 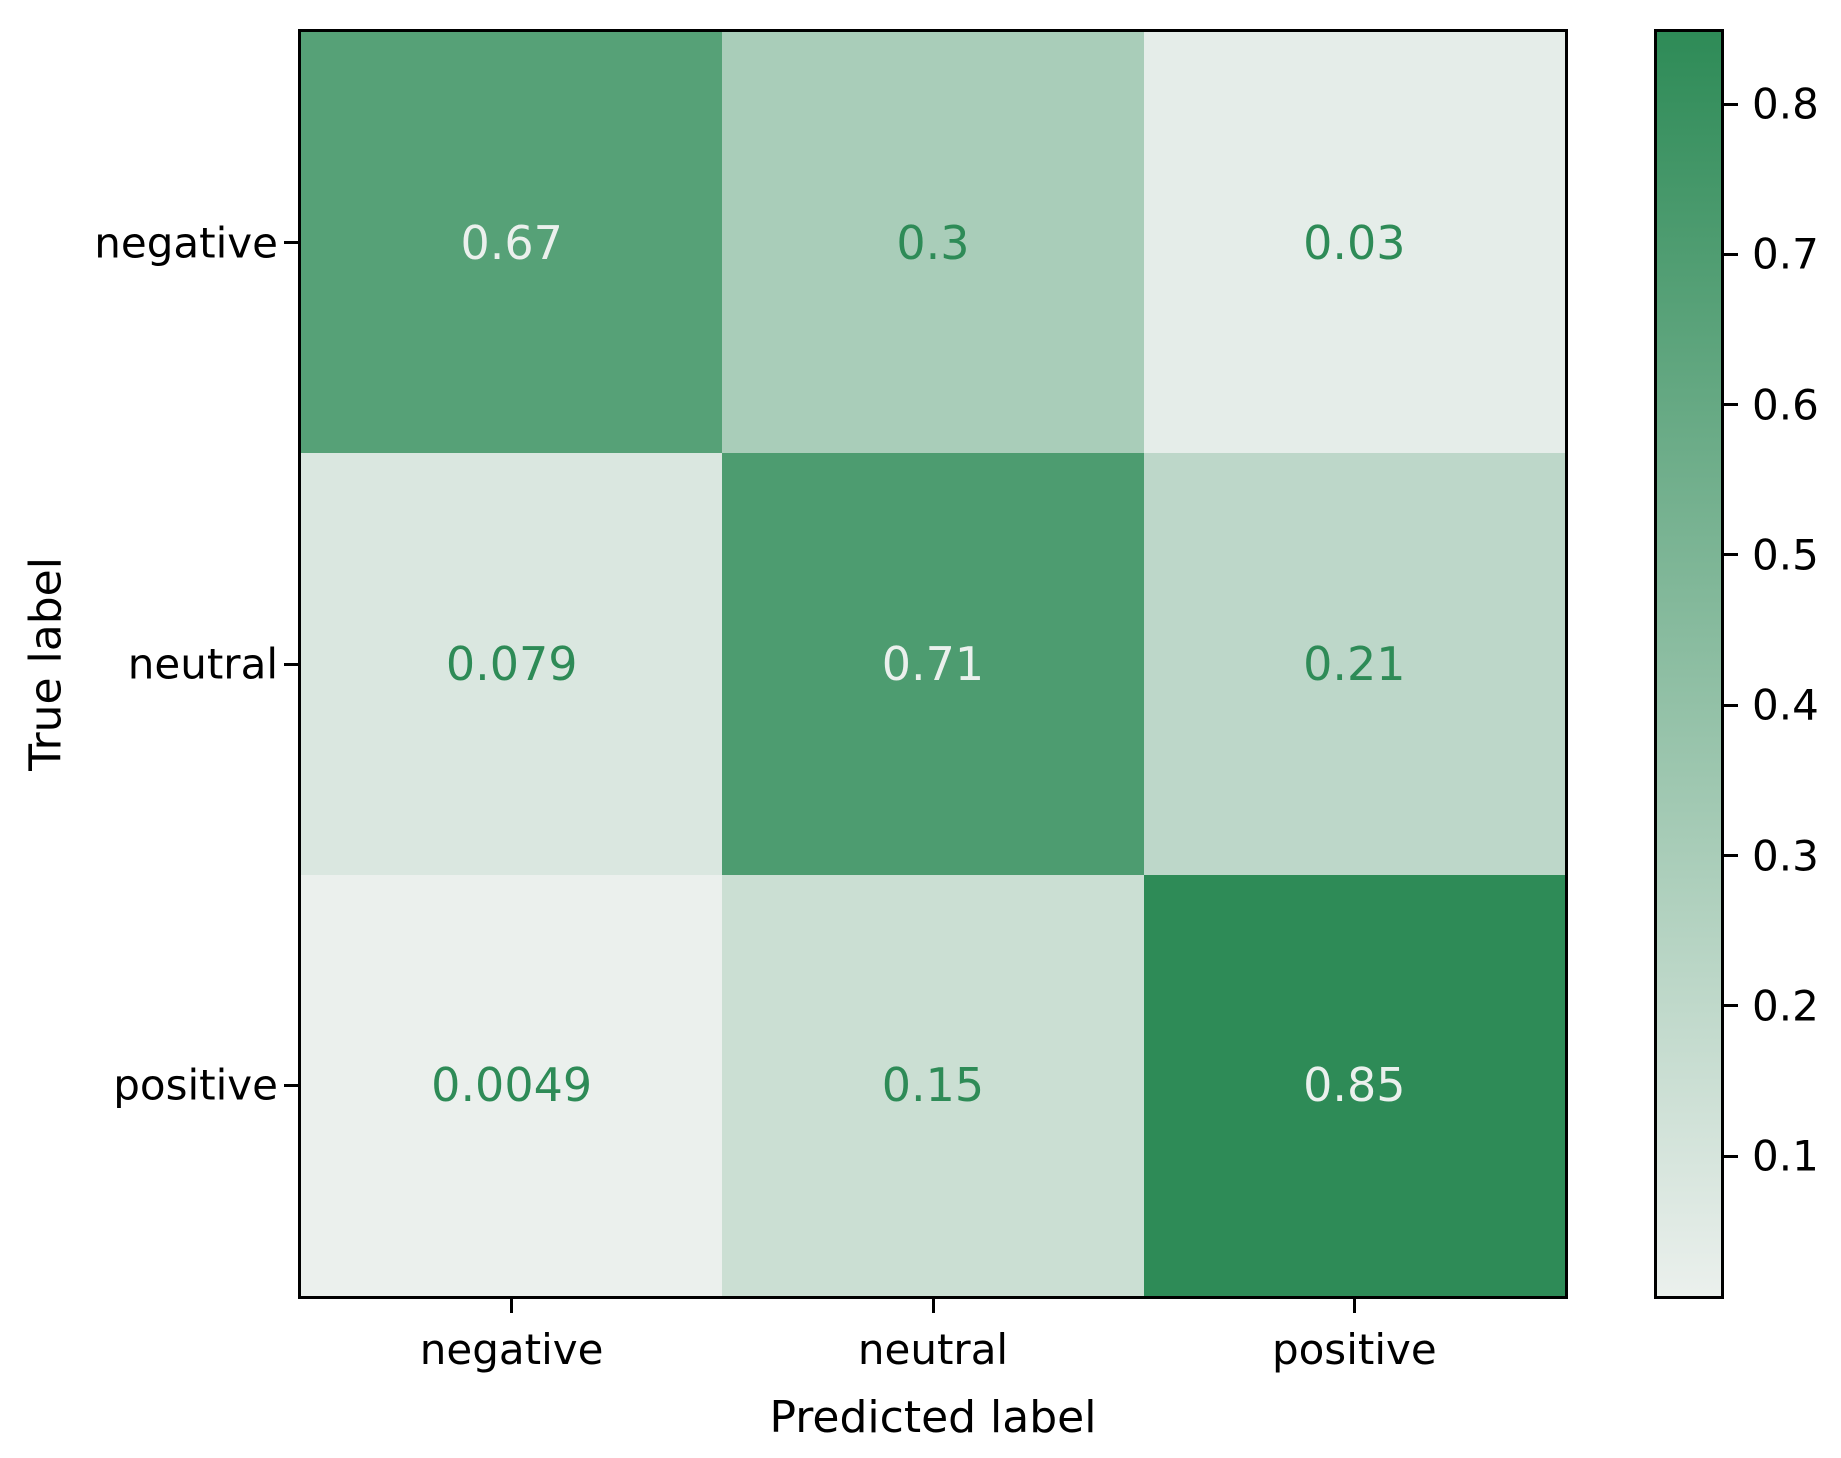 I want to click on x-tick-label-positive: positive, so click(x=1354, y=1349).